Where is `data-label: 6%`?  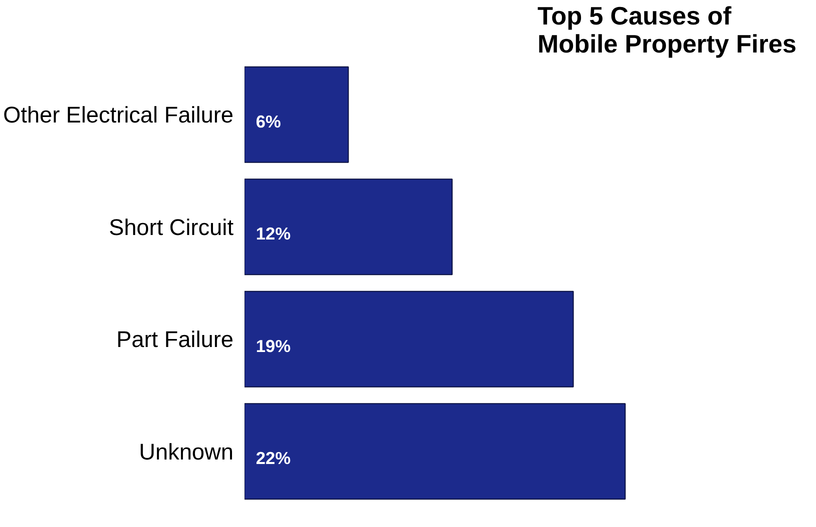
data-label: 6% is located at coordinates (268, 121).